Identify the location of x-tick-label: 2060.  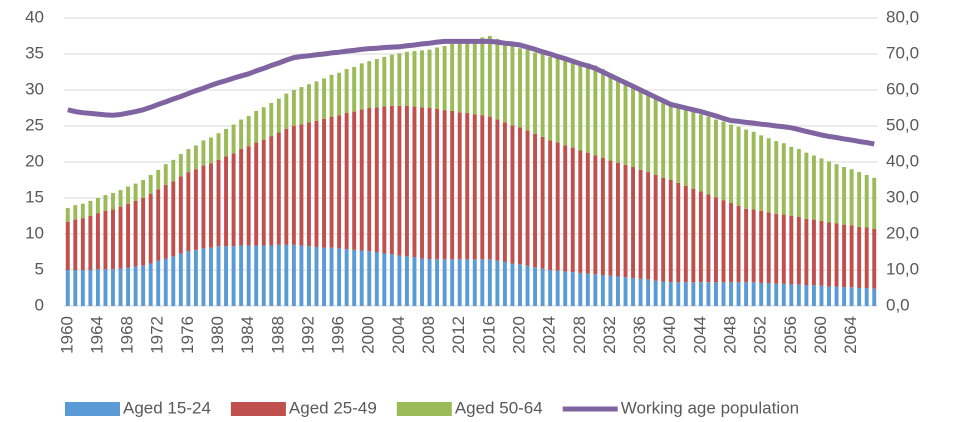
(820, 335).